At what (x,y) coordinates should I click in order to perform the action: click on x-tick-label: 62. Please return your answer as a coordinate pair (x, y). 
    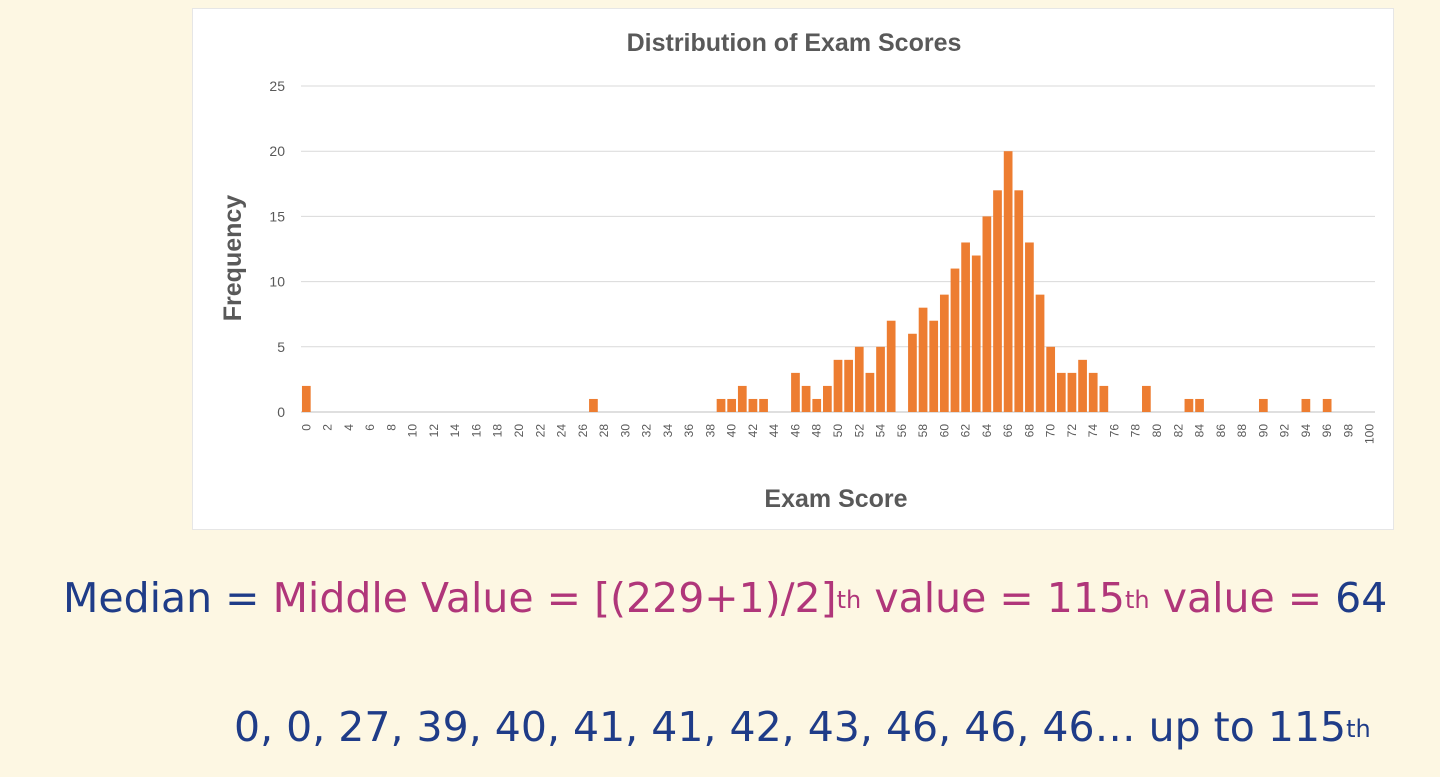
    Looking at the image, I should click on (966, 431).